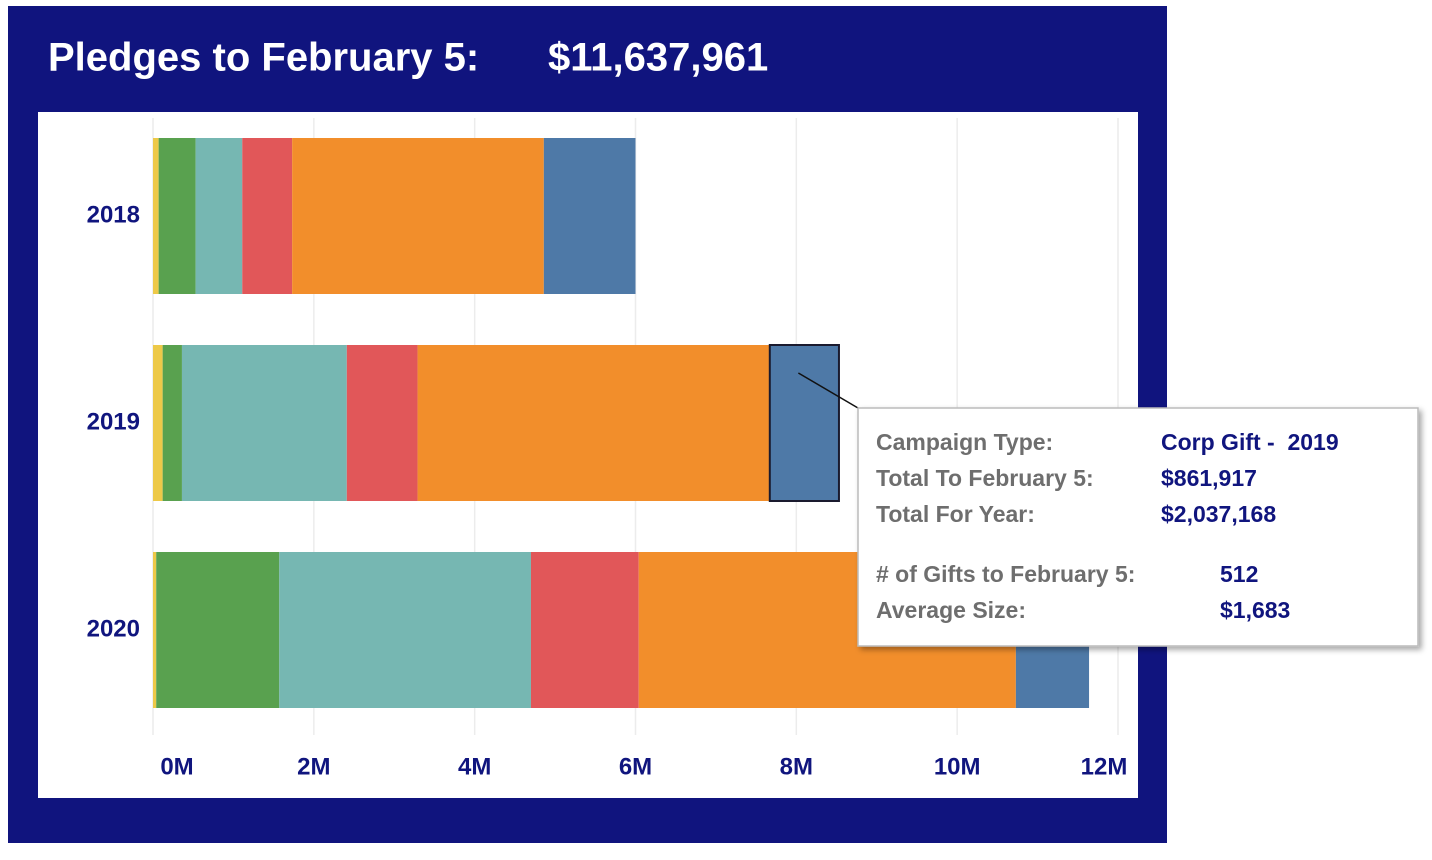 This screenshot has height=860, width=1432. Describe the element at coordinates (474, 766) in the screenshot. I see `x-tick-label: 4M` at that location.